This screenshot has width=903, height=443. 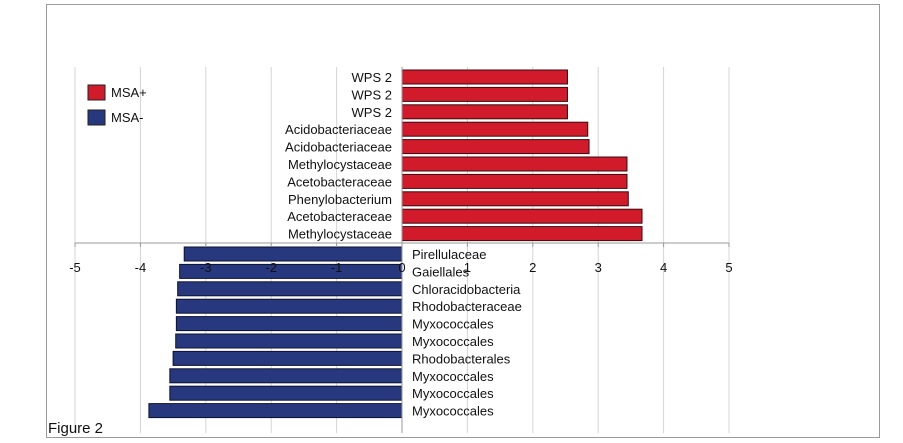 I want to click on tick-label: -3, so click(x=206, y=267).